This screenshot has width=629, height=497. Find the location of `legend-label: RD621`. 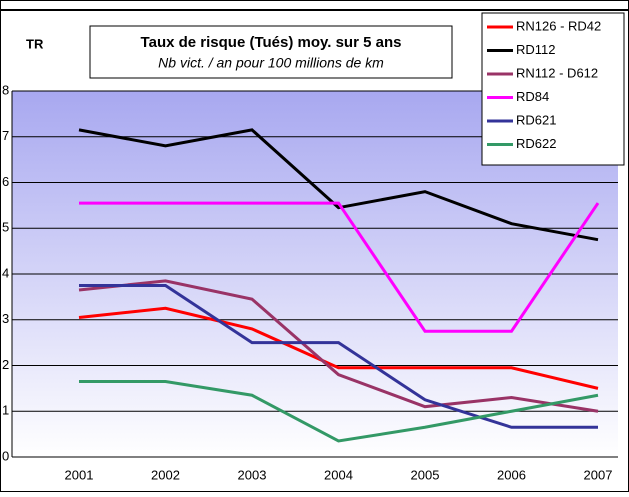

legend-label: RD621 is located at coordinates (536, 119).